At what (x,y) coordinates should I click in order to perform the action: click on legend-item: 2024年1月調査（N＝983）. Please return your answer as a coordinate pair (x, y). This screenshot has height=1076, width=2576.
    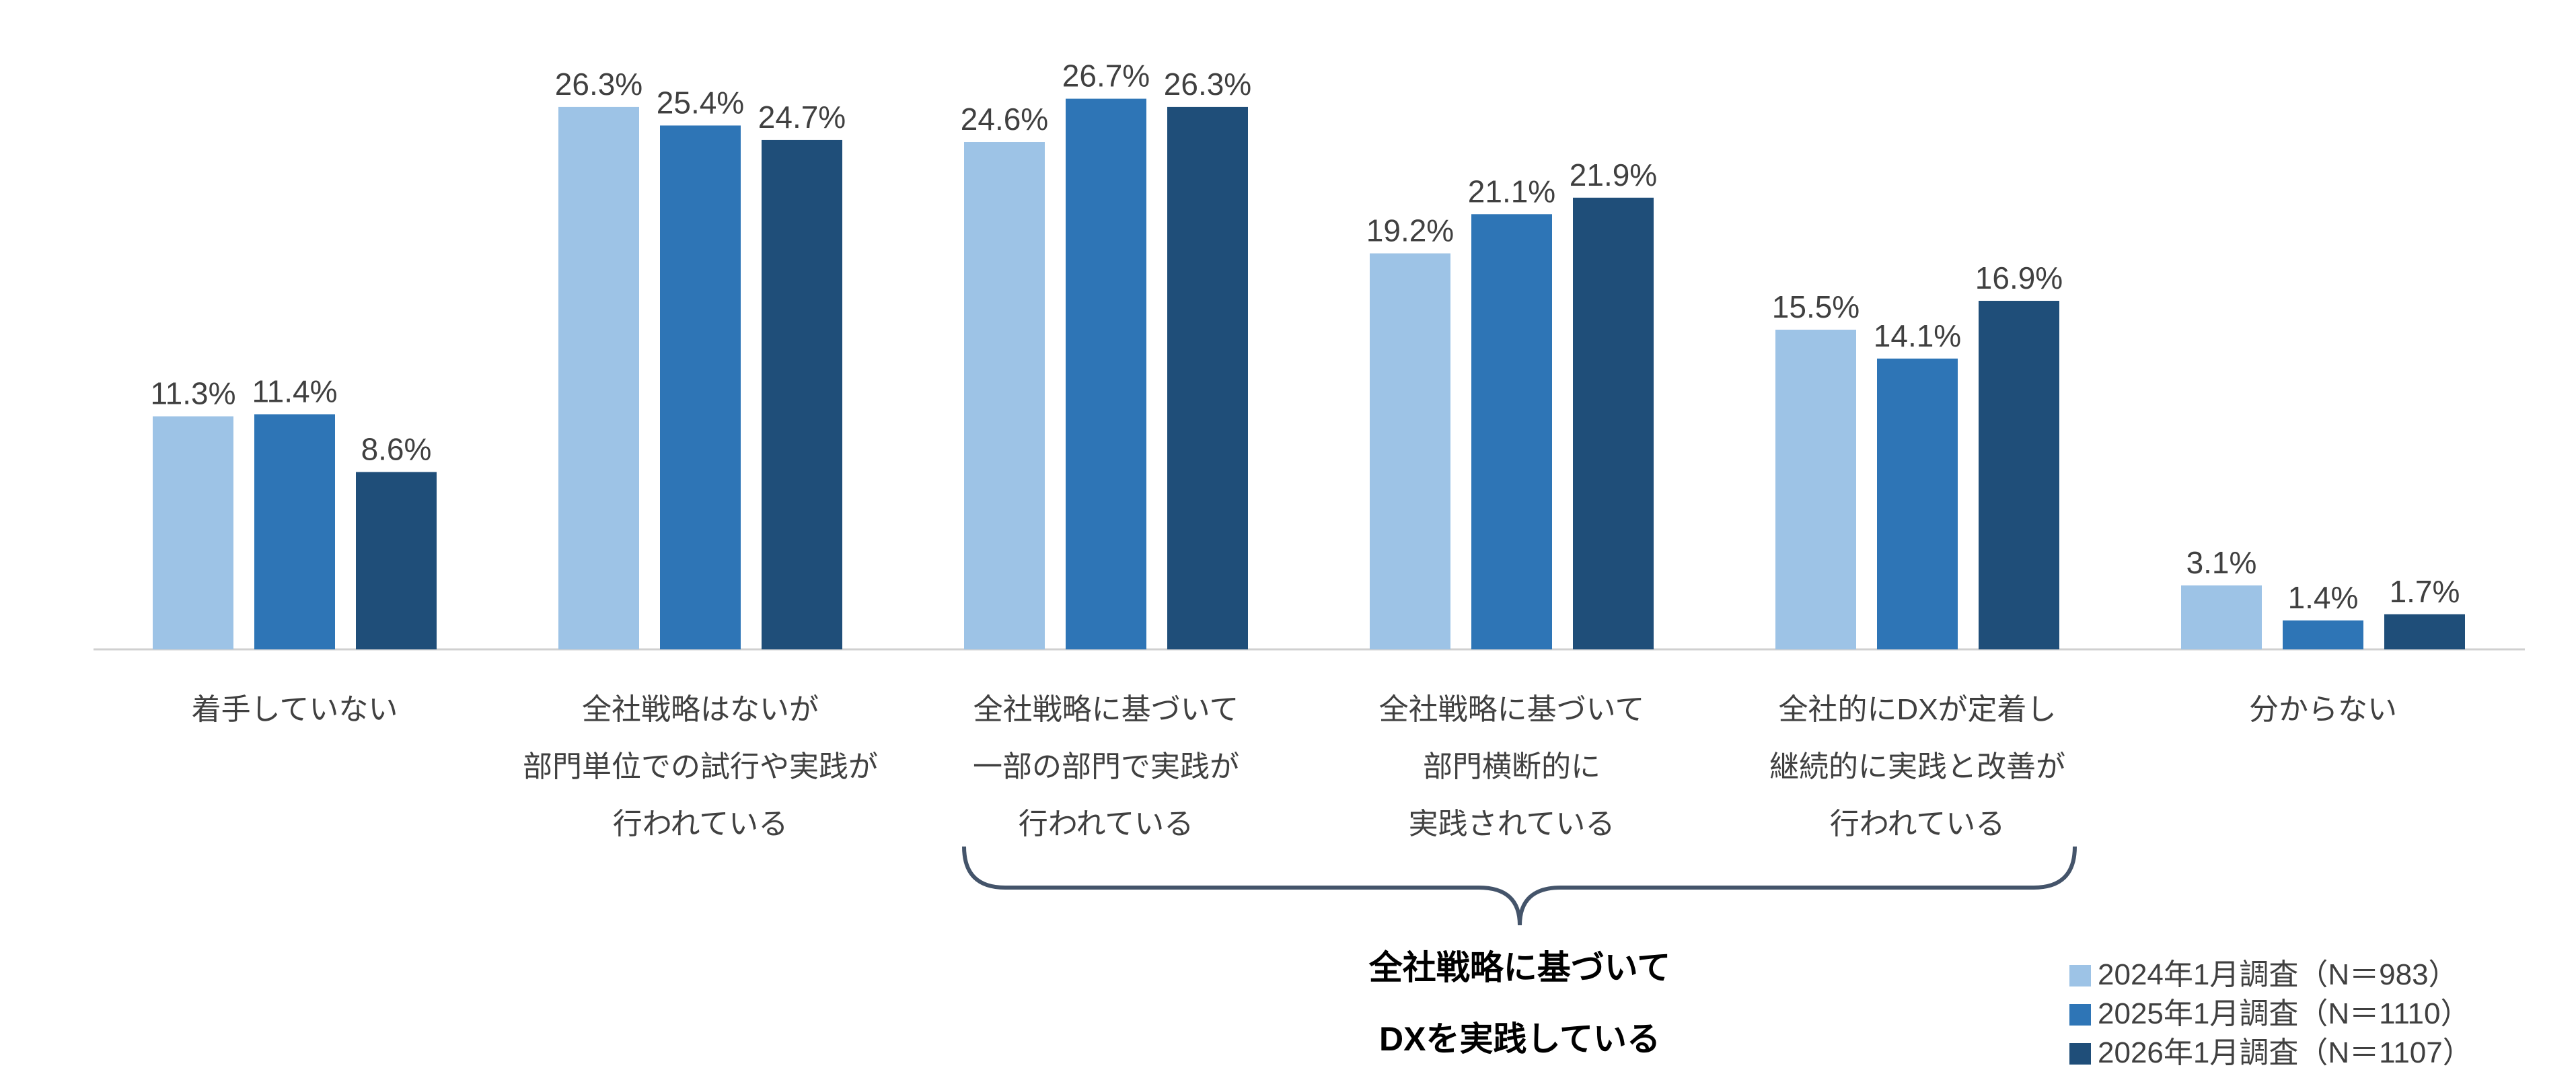
    Looking at the image, I should click on (2263, 971).